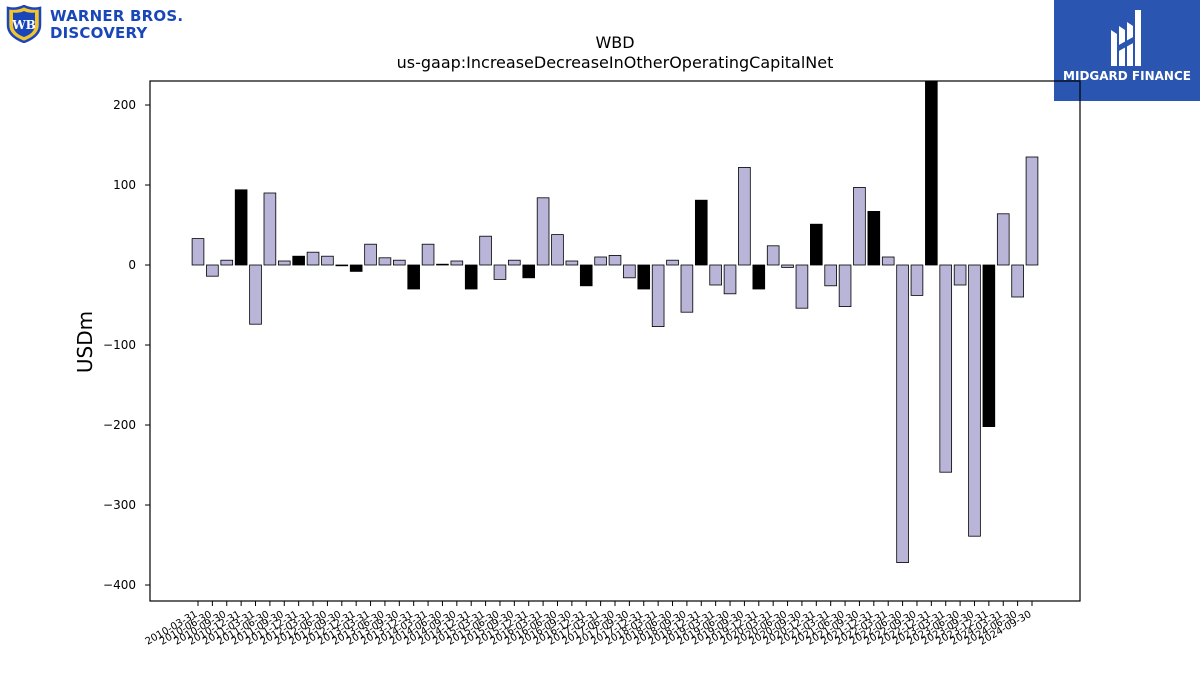 This screenshot has width=1200, height=675. Describe the element at coordinates (124, 105) in the screenshot. I see `y-tick-label: 200` at that location.